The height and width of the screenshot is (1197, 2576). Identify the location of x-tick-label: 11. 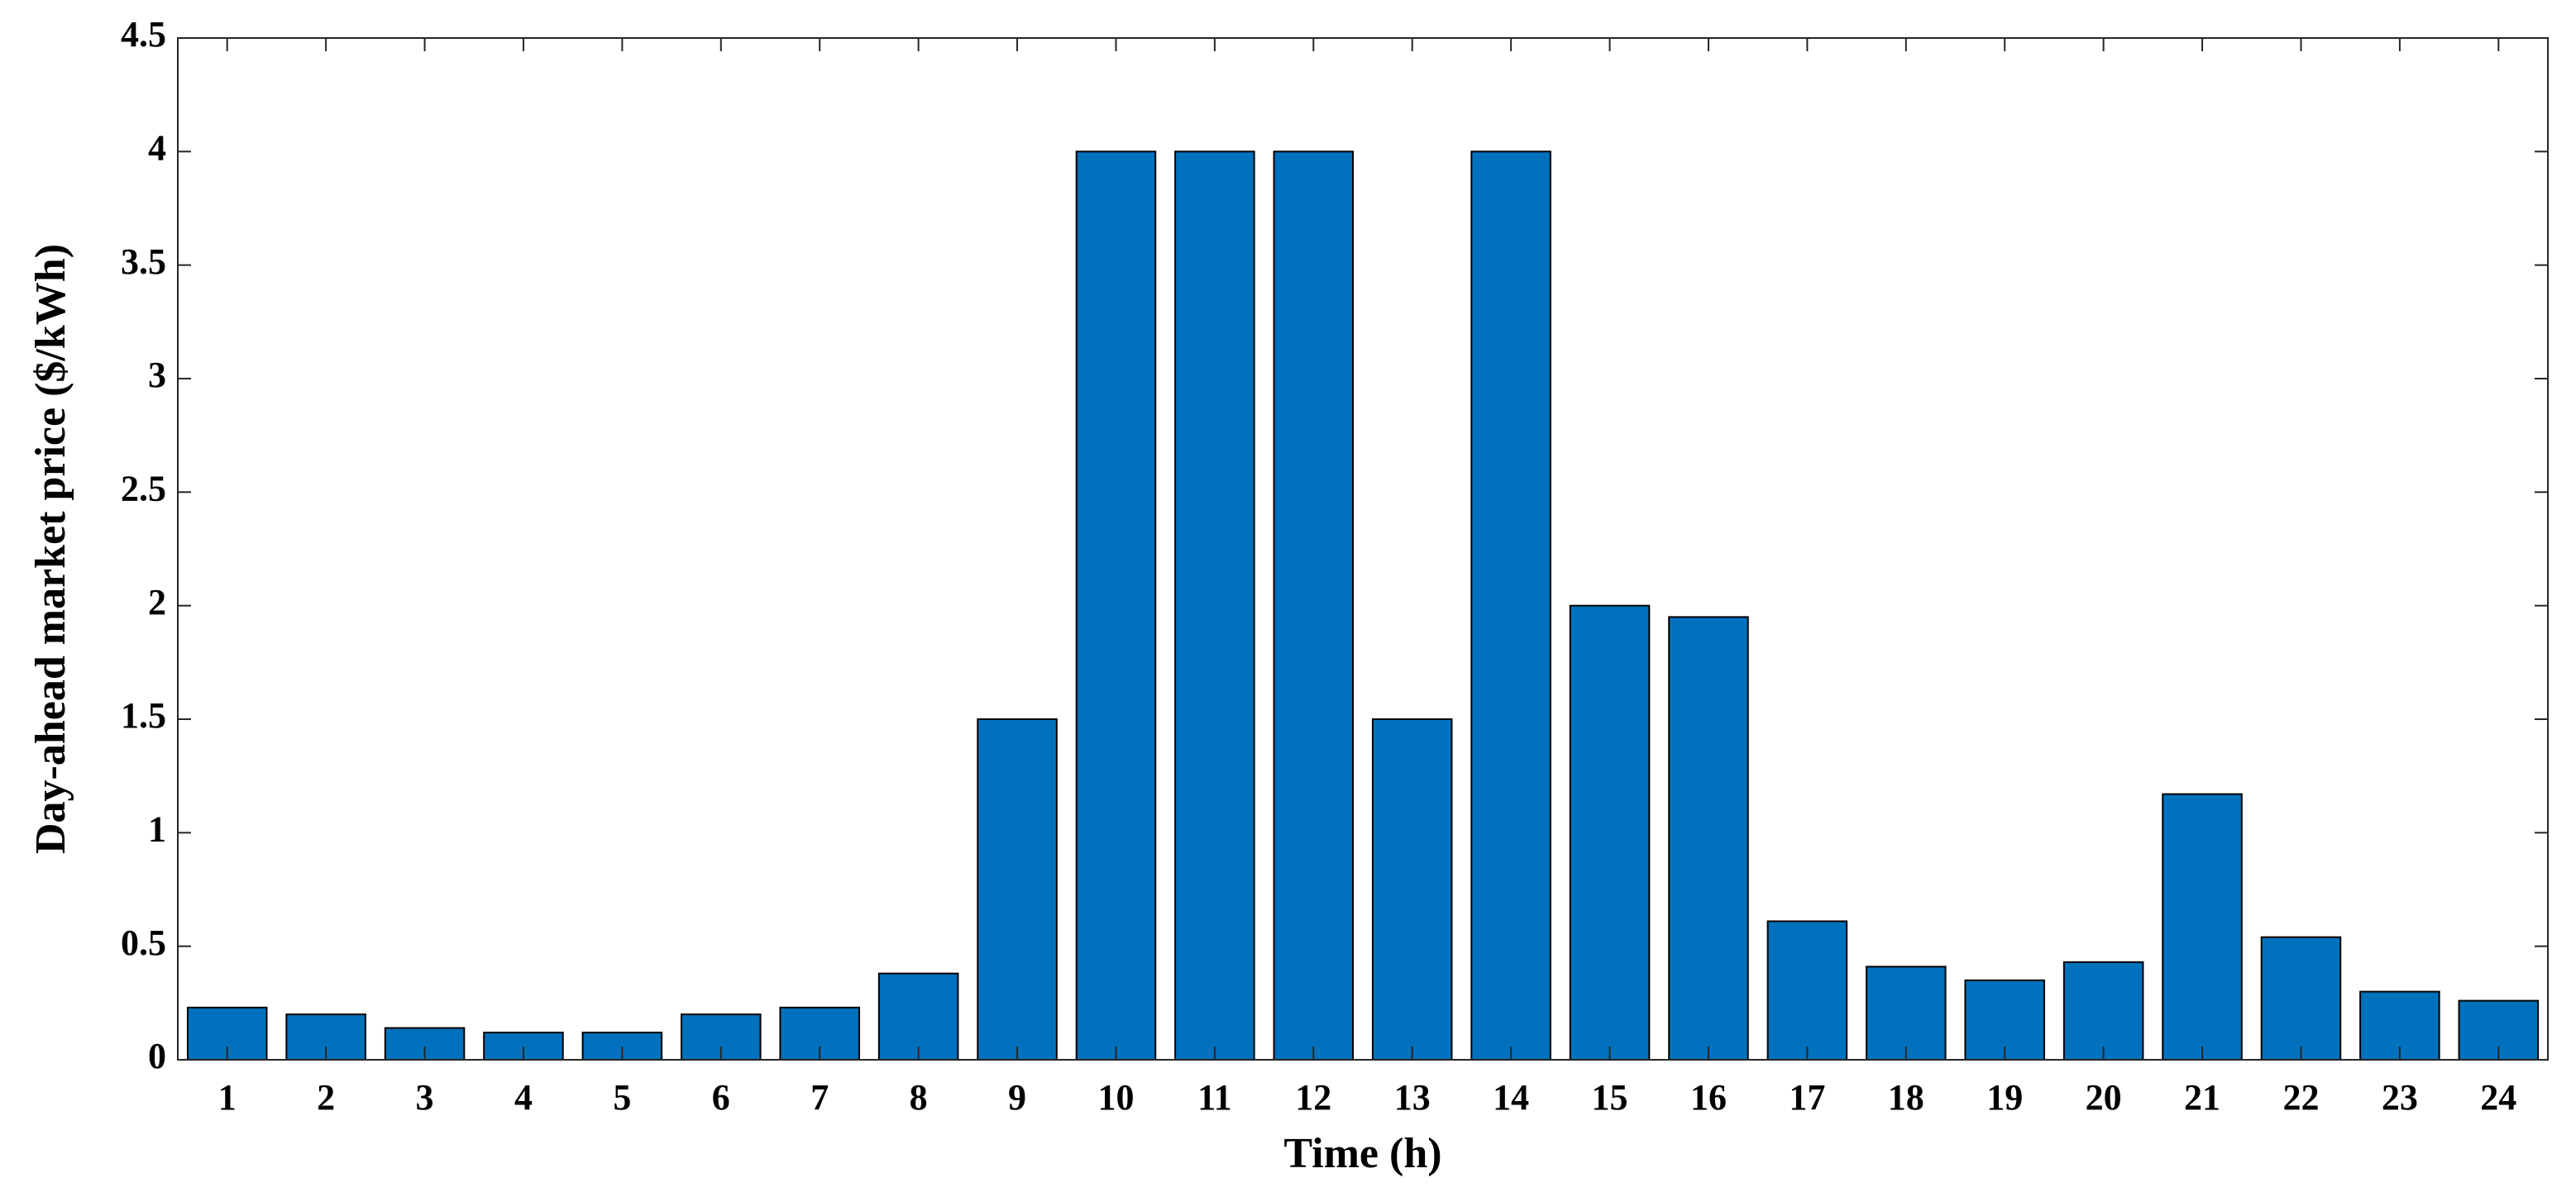
(1214, 1097).